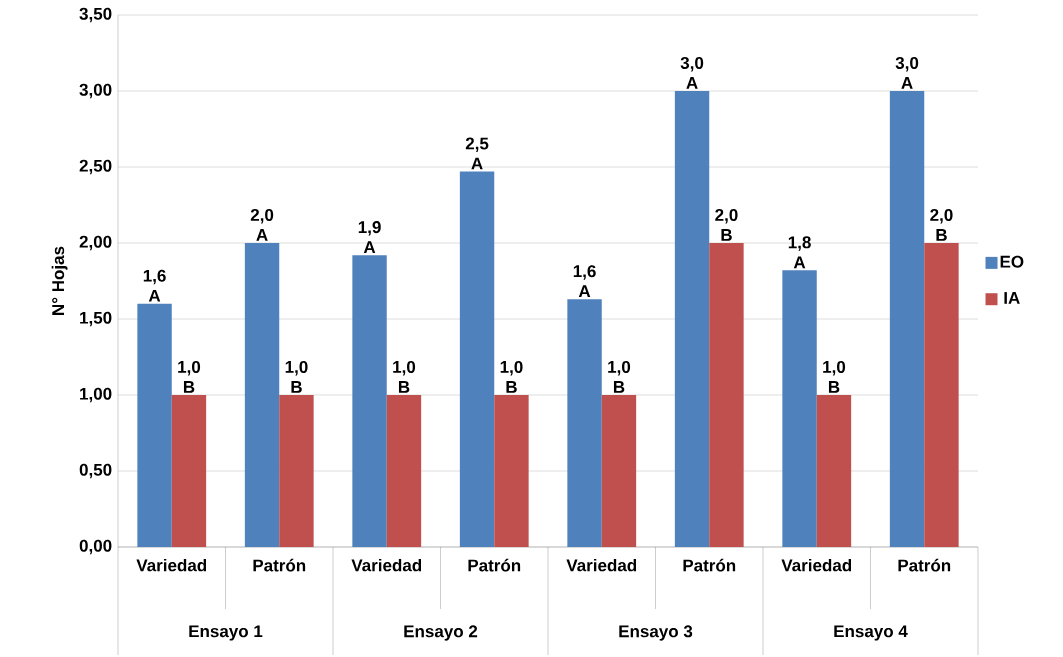 Image resolution: width=1063 pixels, height=657 pixels. Describe the element at coordinates (477, 153) in the screenshot. I see `data-label: 2,5 A` at that location.